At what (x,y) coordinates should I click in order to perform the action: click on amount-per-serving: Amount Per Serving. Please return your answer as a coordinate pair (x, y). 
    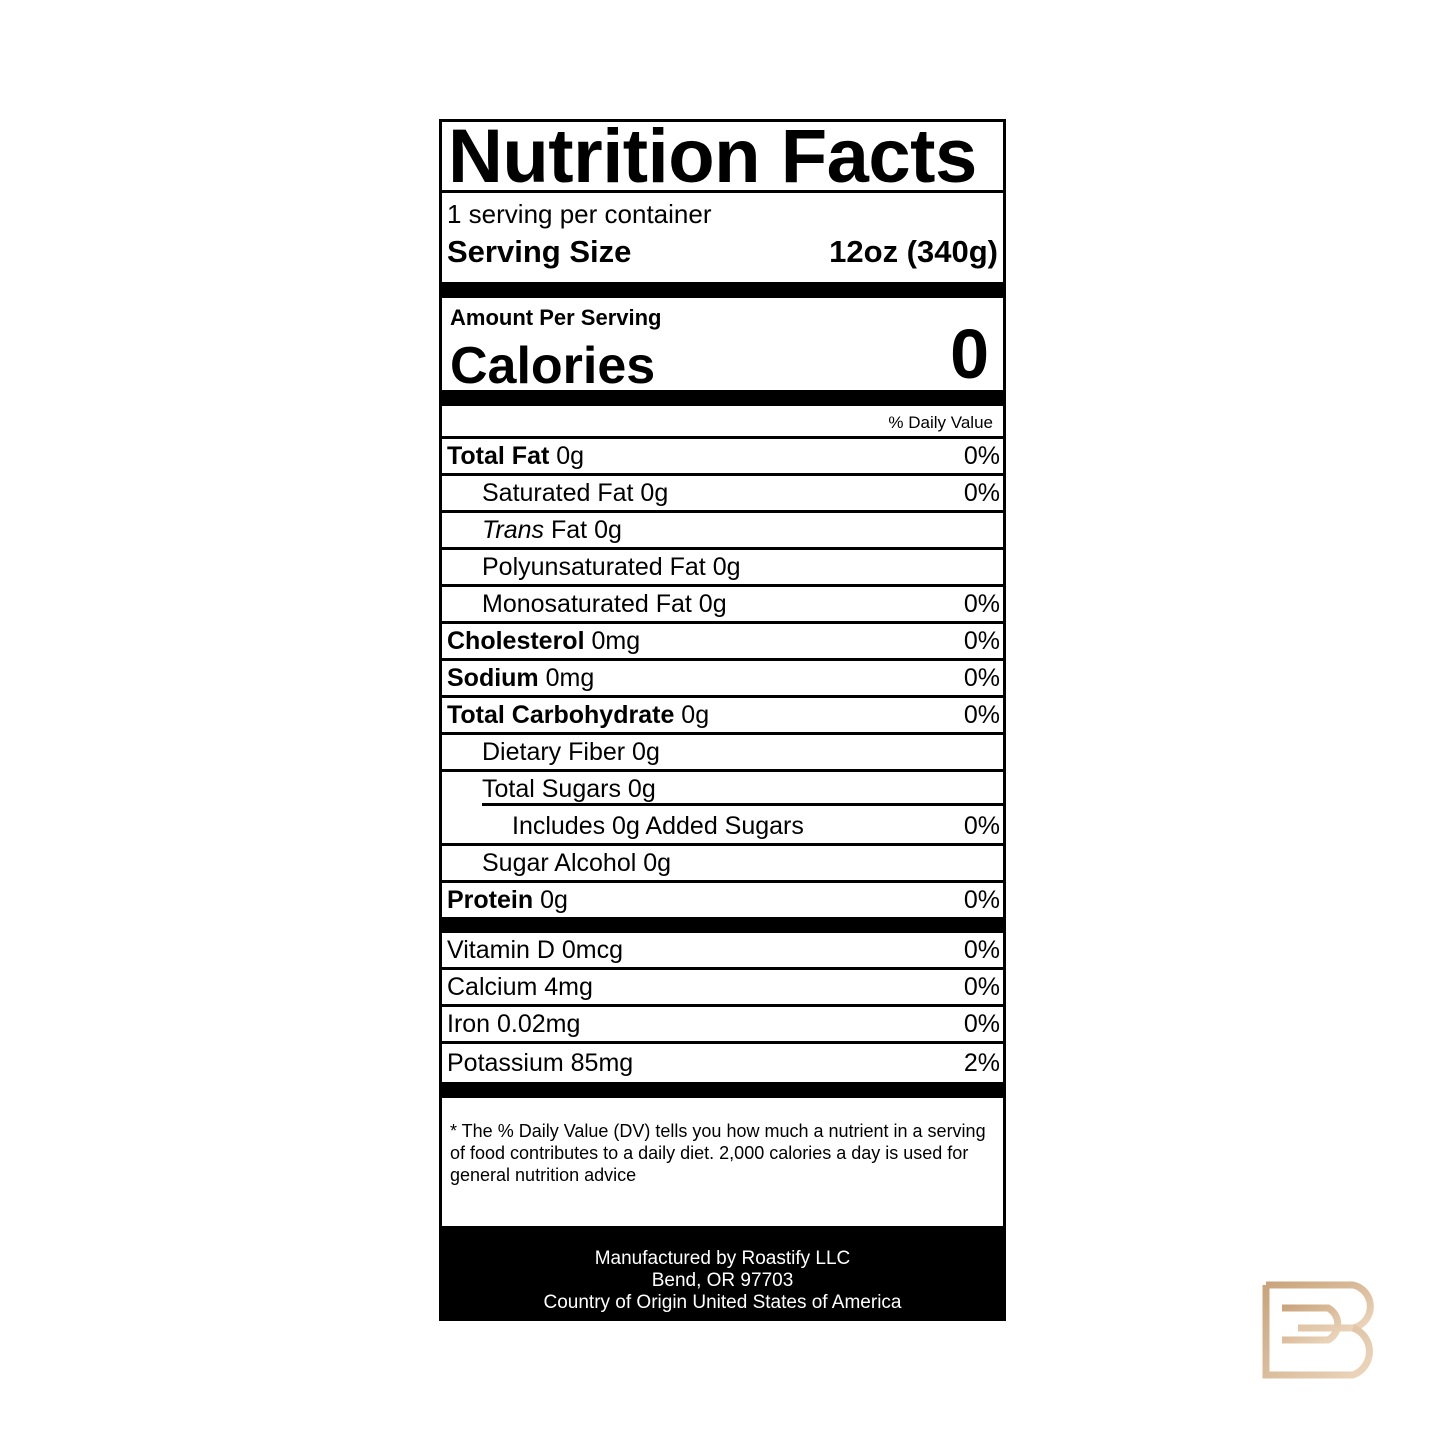
    Looking at the image, I should click on (556, 317).